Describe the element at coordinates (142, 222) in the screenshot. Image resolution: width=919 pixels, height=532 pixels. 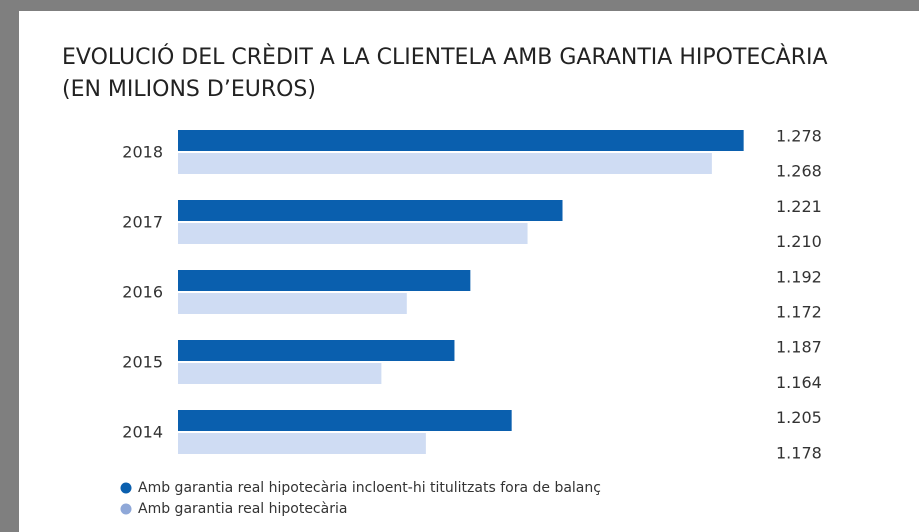
I see `y-tick-label: 2017` at that location.